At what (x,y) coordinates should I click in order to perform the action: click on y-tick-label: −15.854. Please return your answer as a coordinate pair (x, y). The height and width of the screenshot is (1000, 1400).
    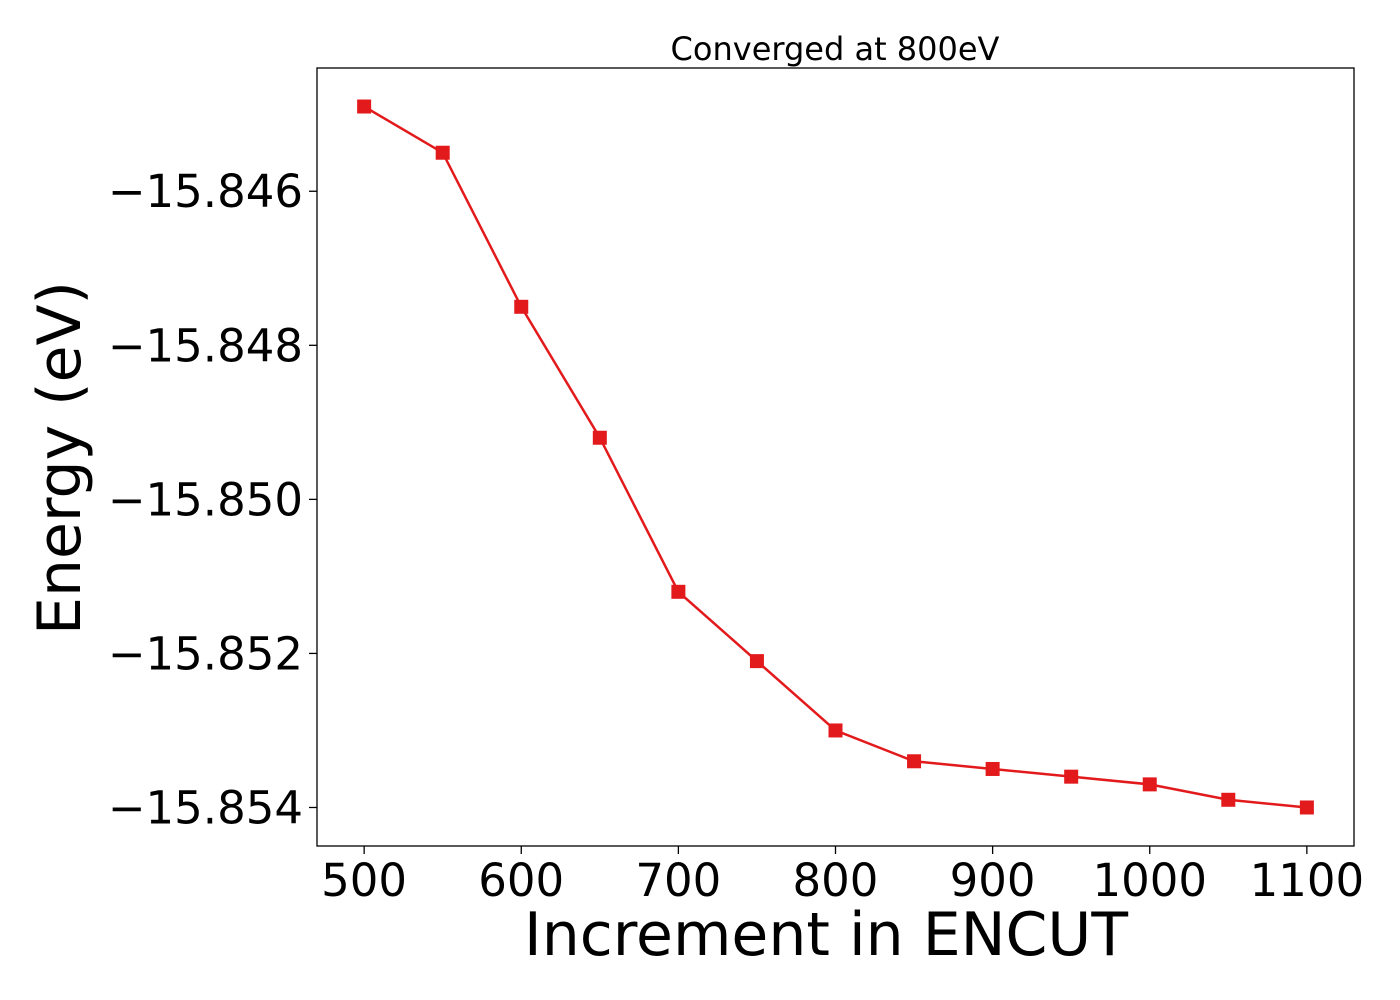
    Looking at the image, I should click on (205, 807).